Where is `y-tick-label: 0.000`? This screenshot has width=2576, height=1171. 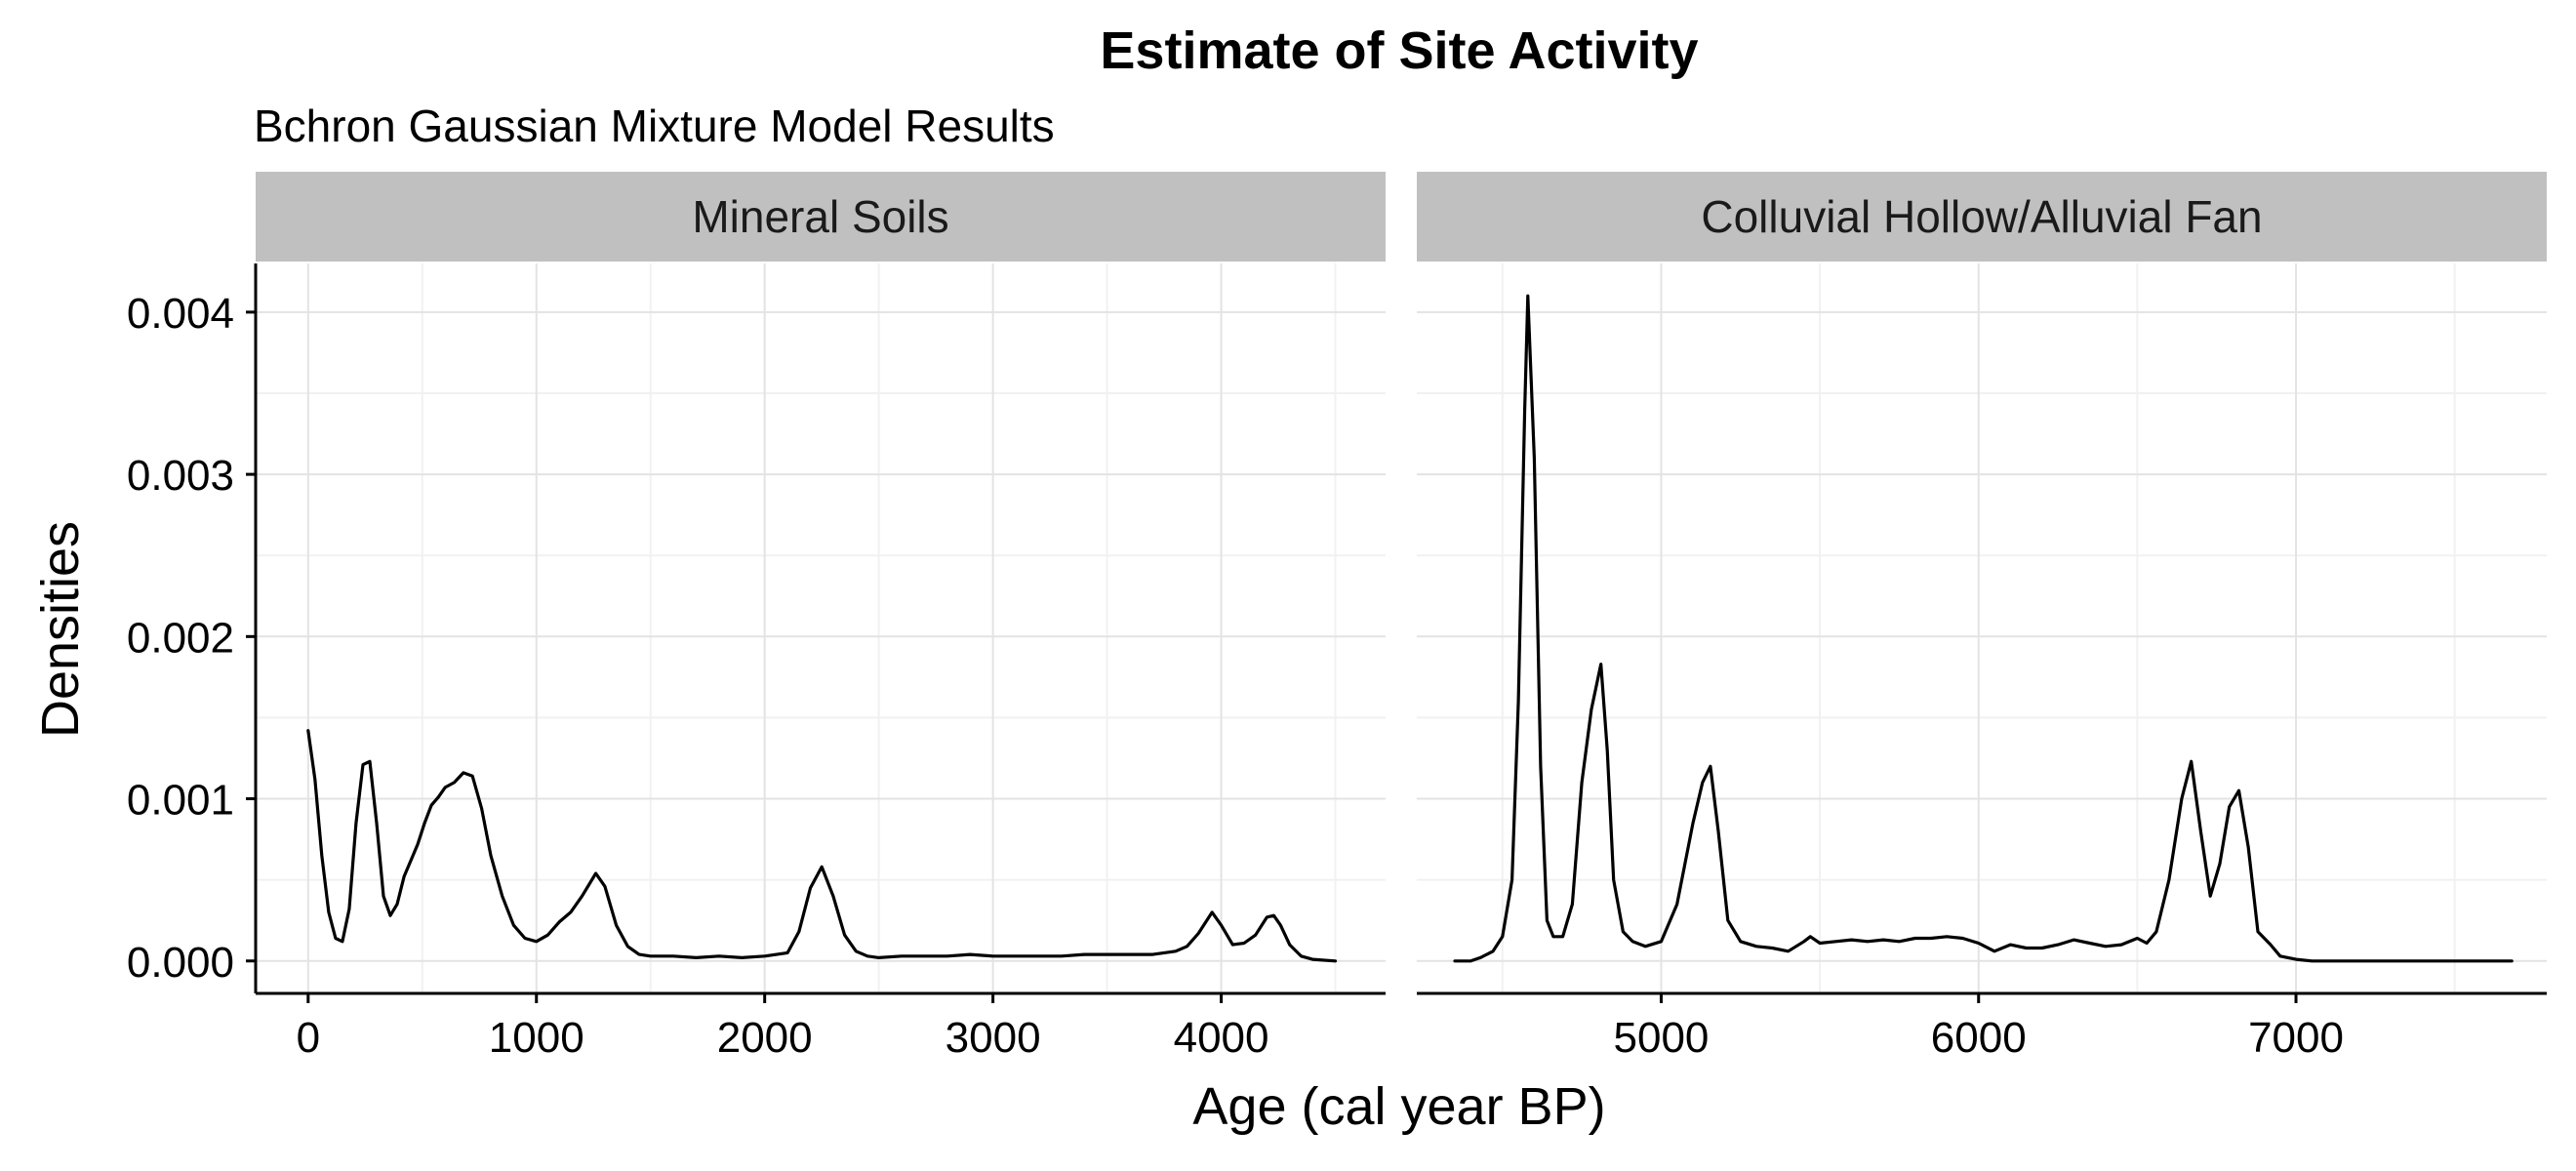
y-tick-label: 0.000 is located at coordinates (180, 963).